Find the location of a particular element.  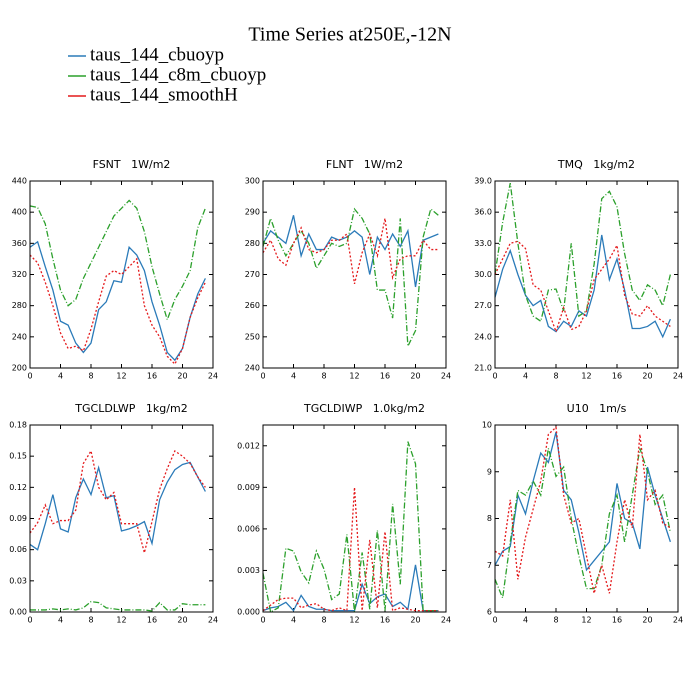

legend-label: taus_144_smoothH is located at coordinates (164, 94).